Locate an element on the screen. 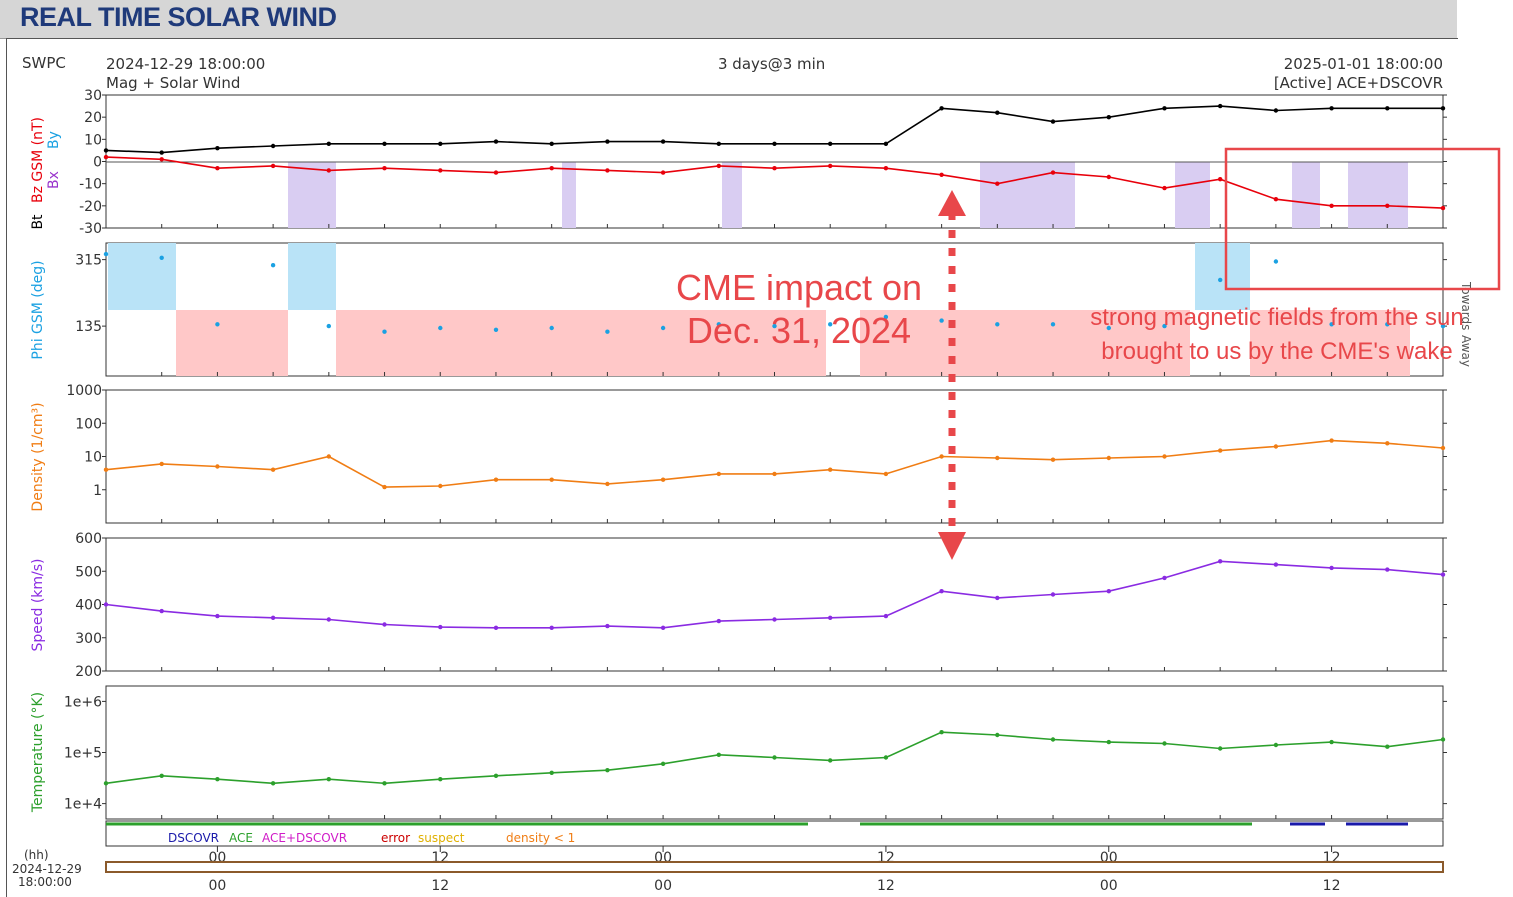  cme-text-line1: CME impact on is located at coordinates (799, 287).